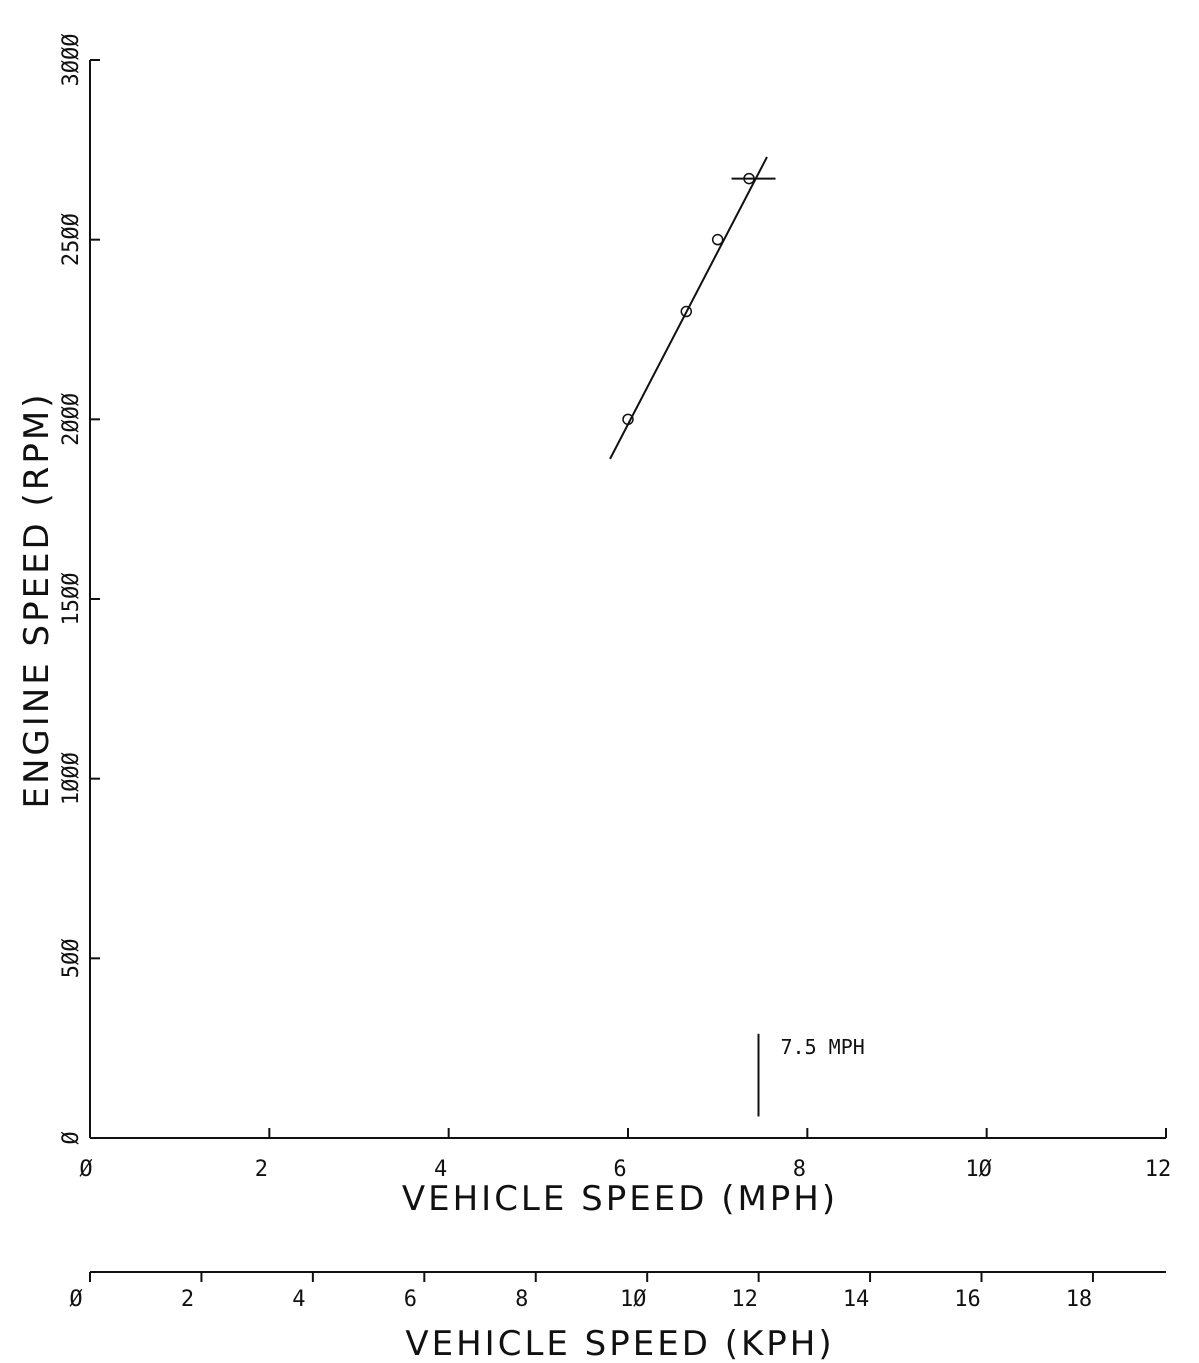 This screenshot has height=1363, width=1199. What do you see at coordinates (619, 1169) in the screenshot?
I see `x-tick-label: 6` at bounding box center [619, 1169].